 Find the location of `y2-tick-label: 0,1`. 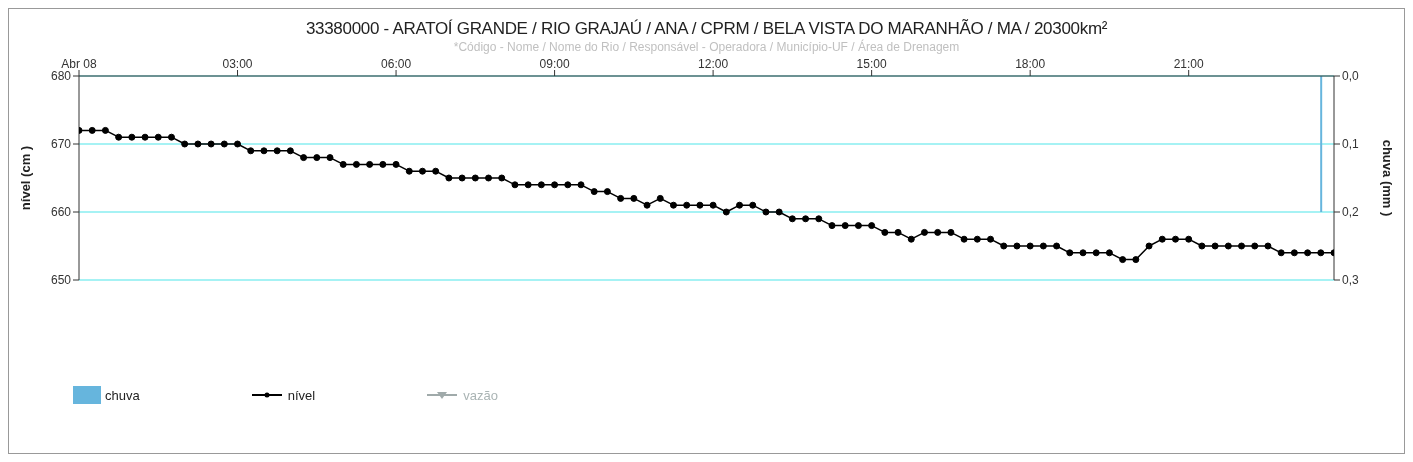

y2-tick-label: 0,1 is located at coordinates (1351, 144).